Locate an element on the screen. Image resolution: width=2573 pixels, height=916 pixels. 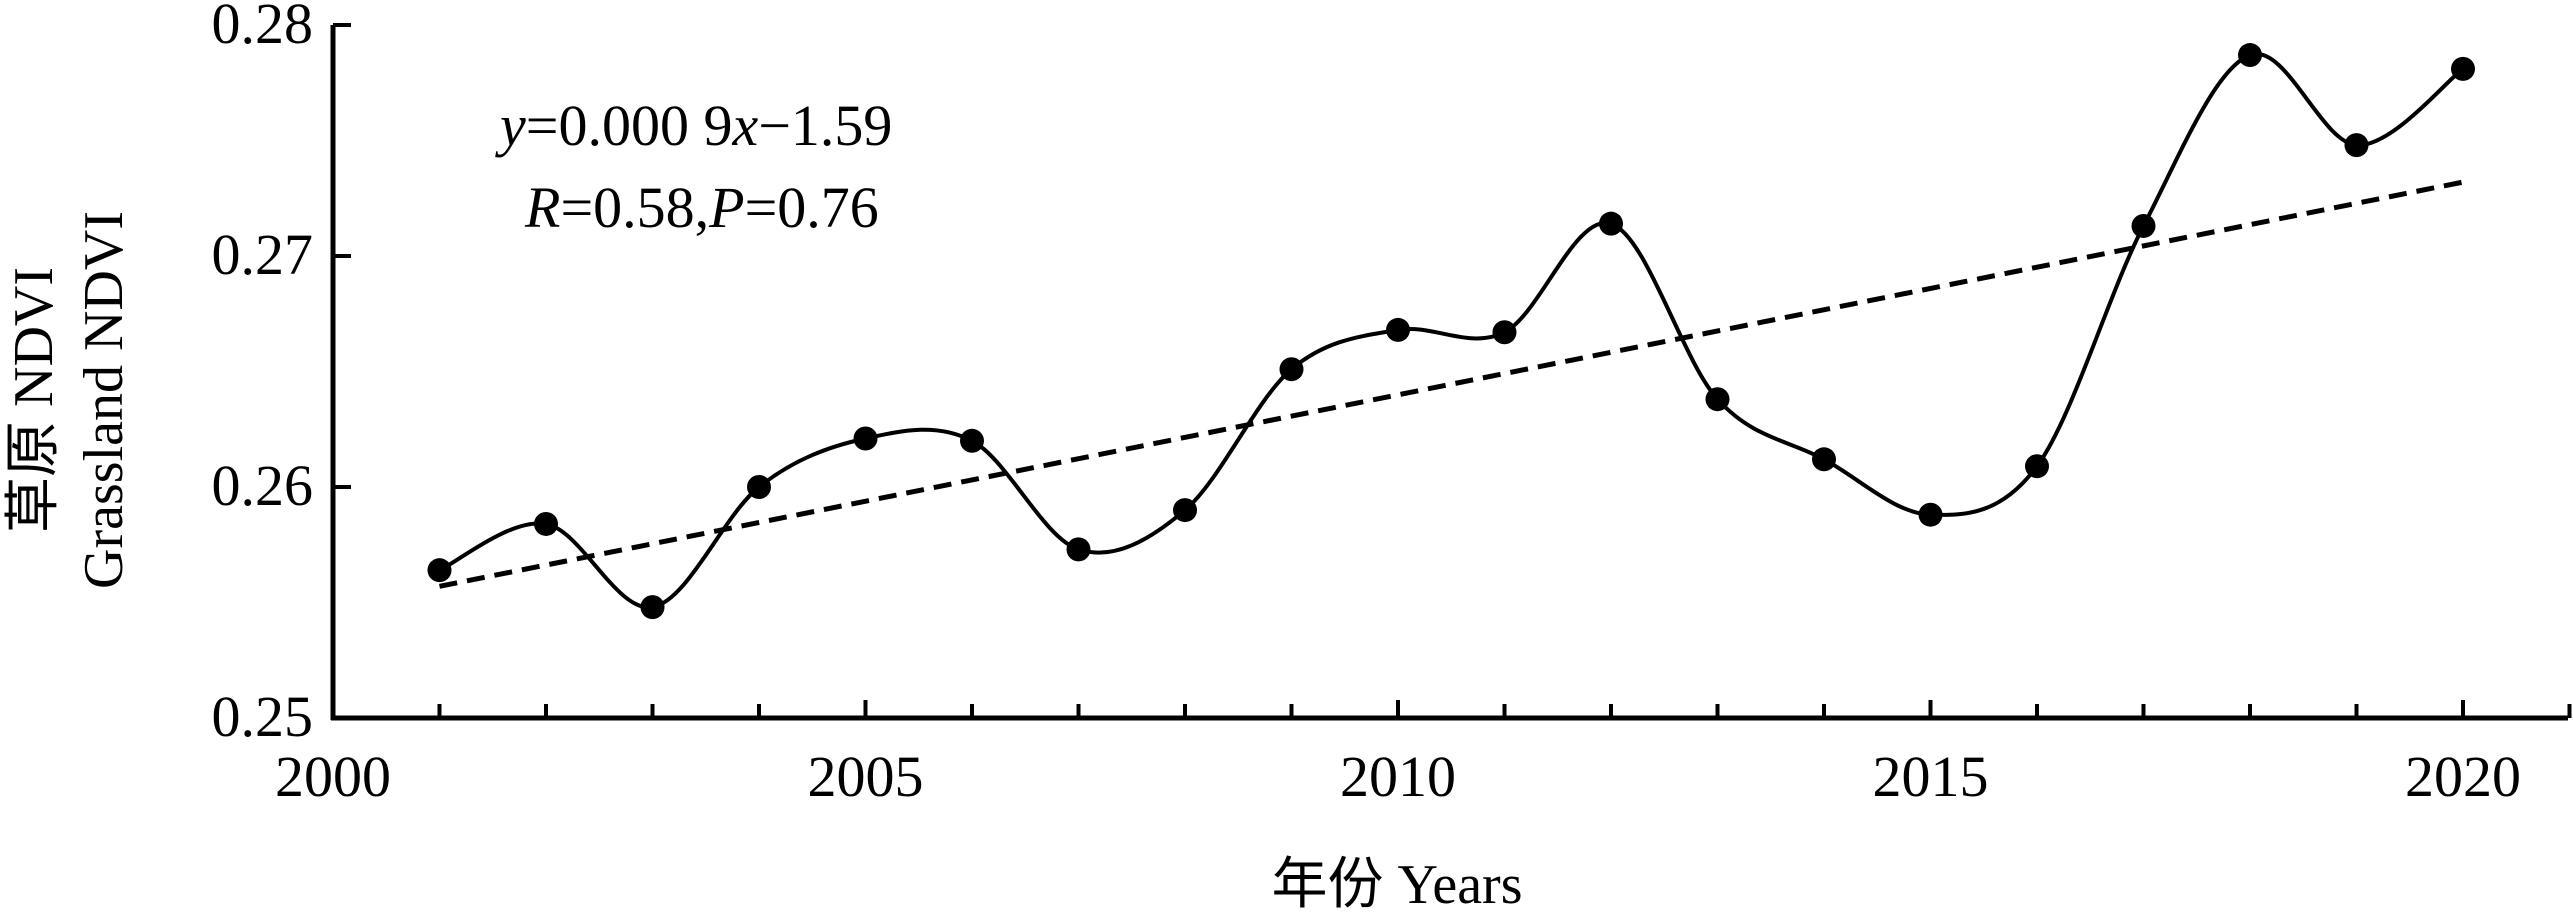
y-tick-label: 0.26 is located at coordinates (263, 485).